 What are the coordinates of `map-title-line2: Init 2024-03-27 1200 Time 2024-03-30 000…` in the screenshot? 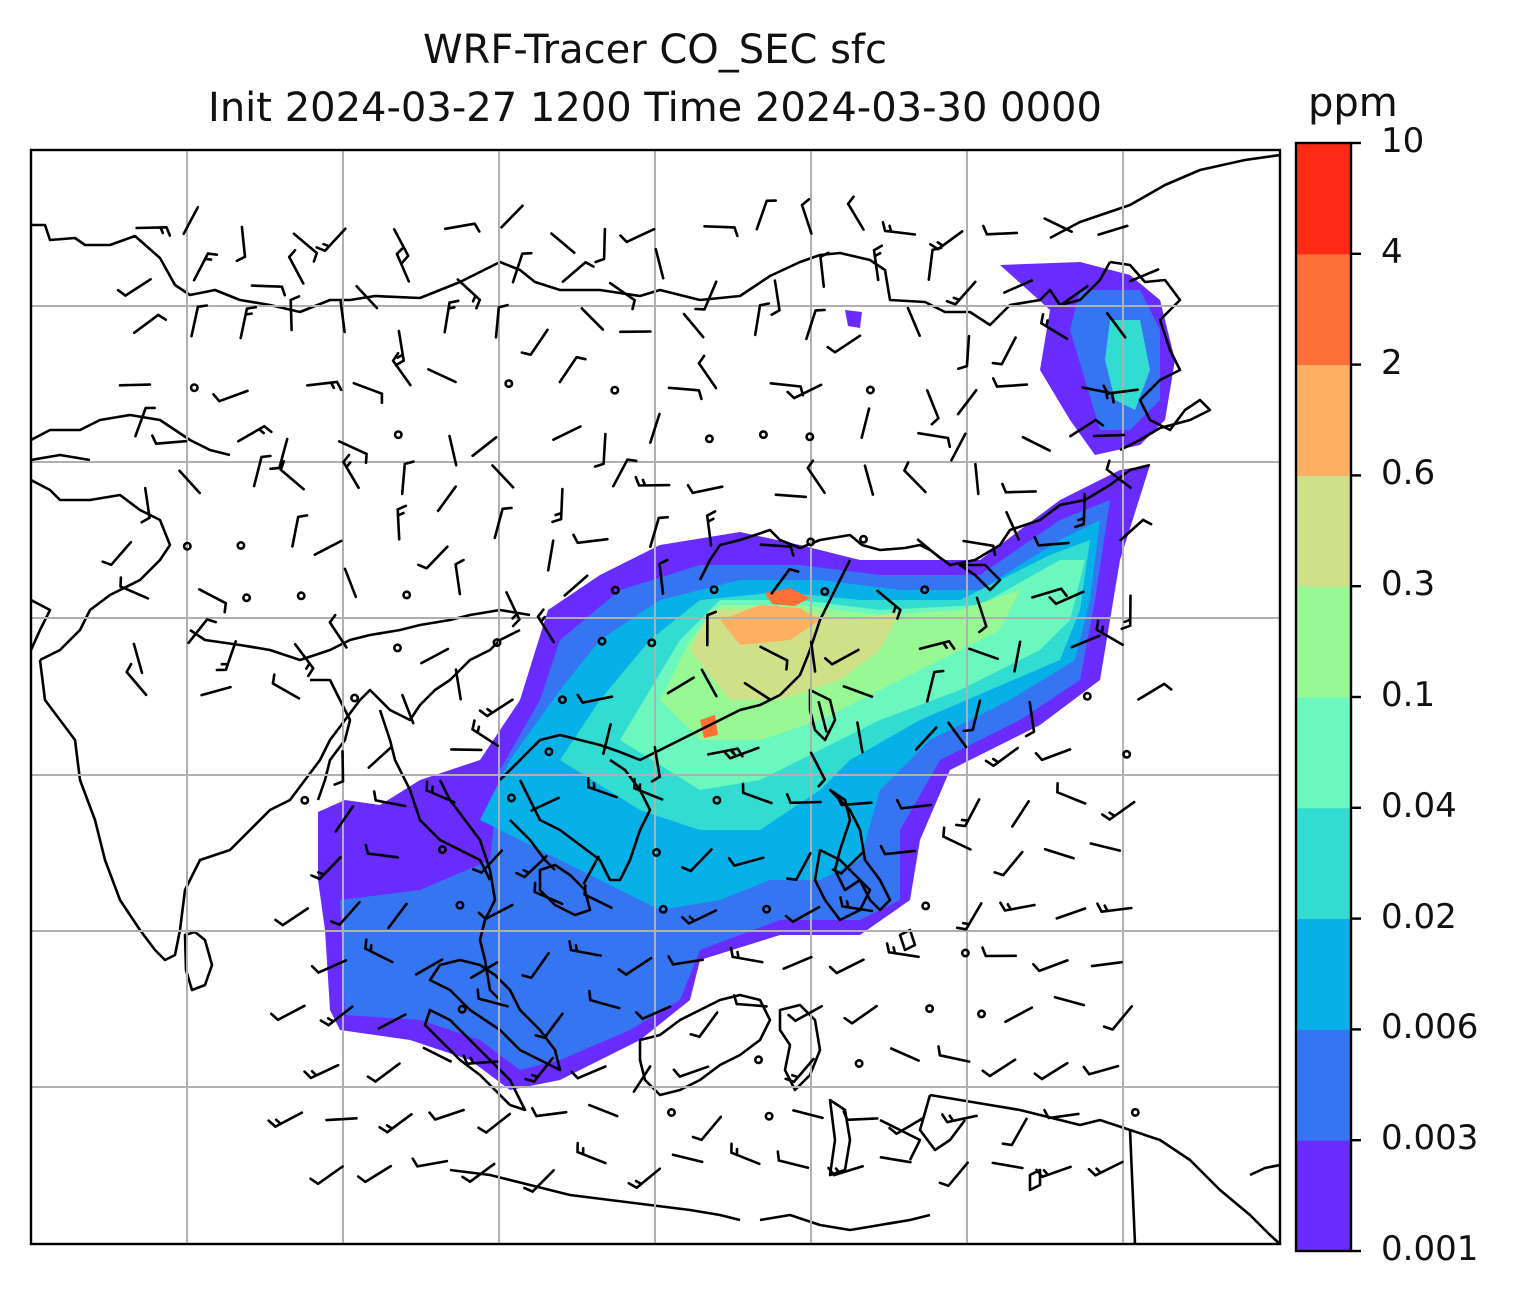 It's located at (655, 108).